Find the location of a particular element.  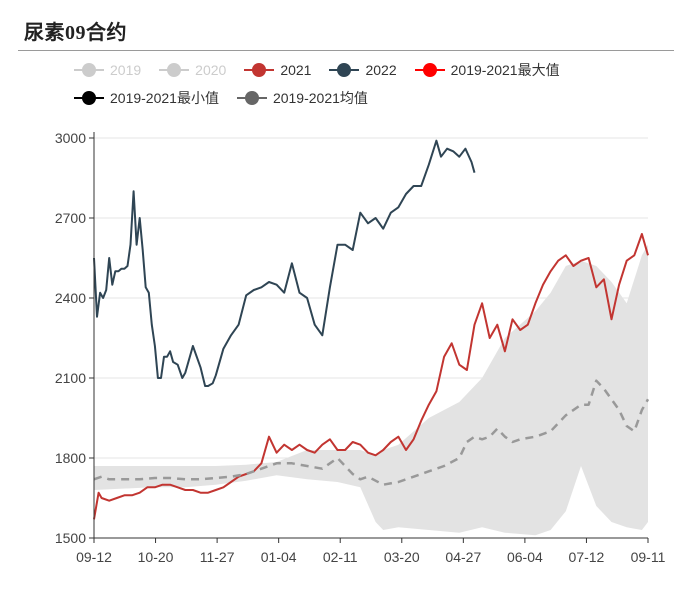

y-tick-label: 1800 is located at coordinates (70, 458).